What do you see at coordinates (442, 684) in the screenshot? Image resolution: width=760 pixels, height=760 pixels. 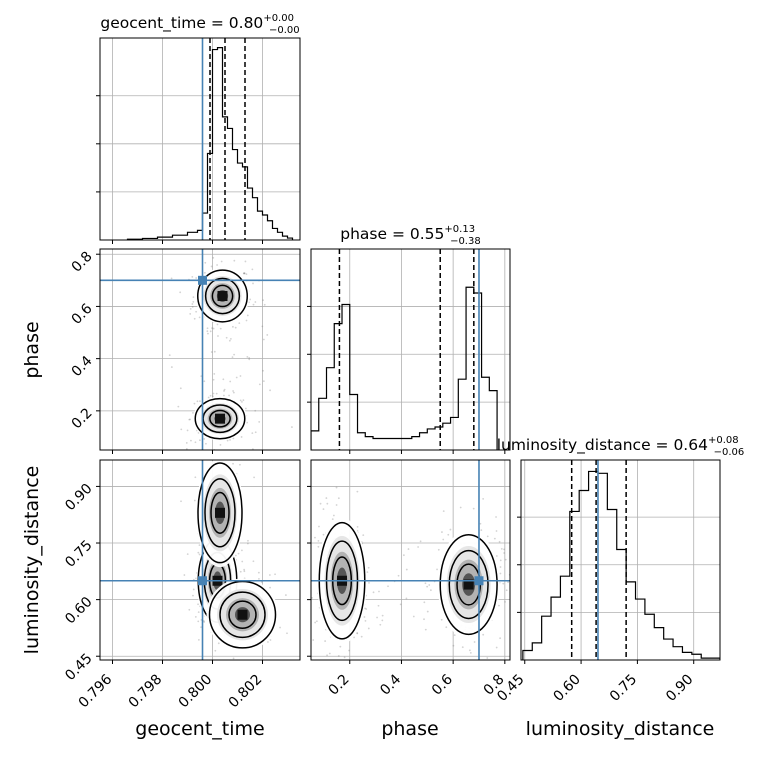 I see `x-tick-label: 0.6` at bounding box center [442, 684].